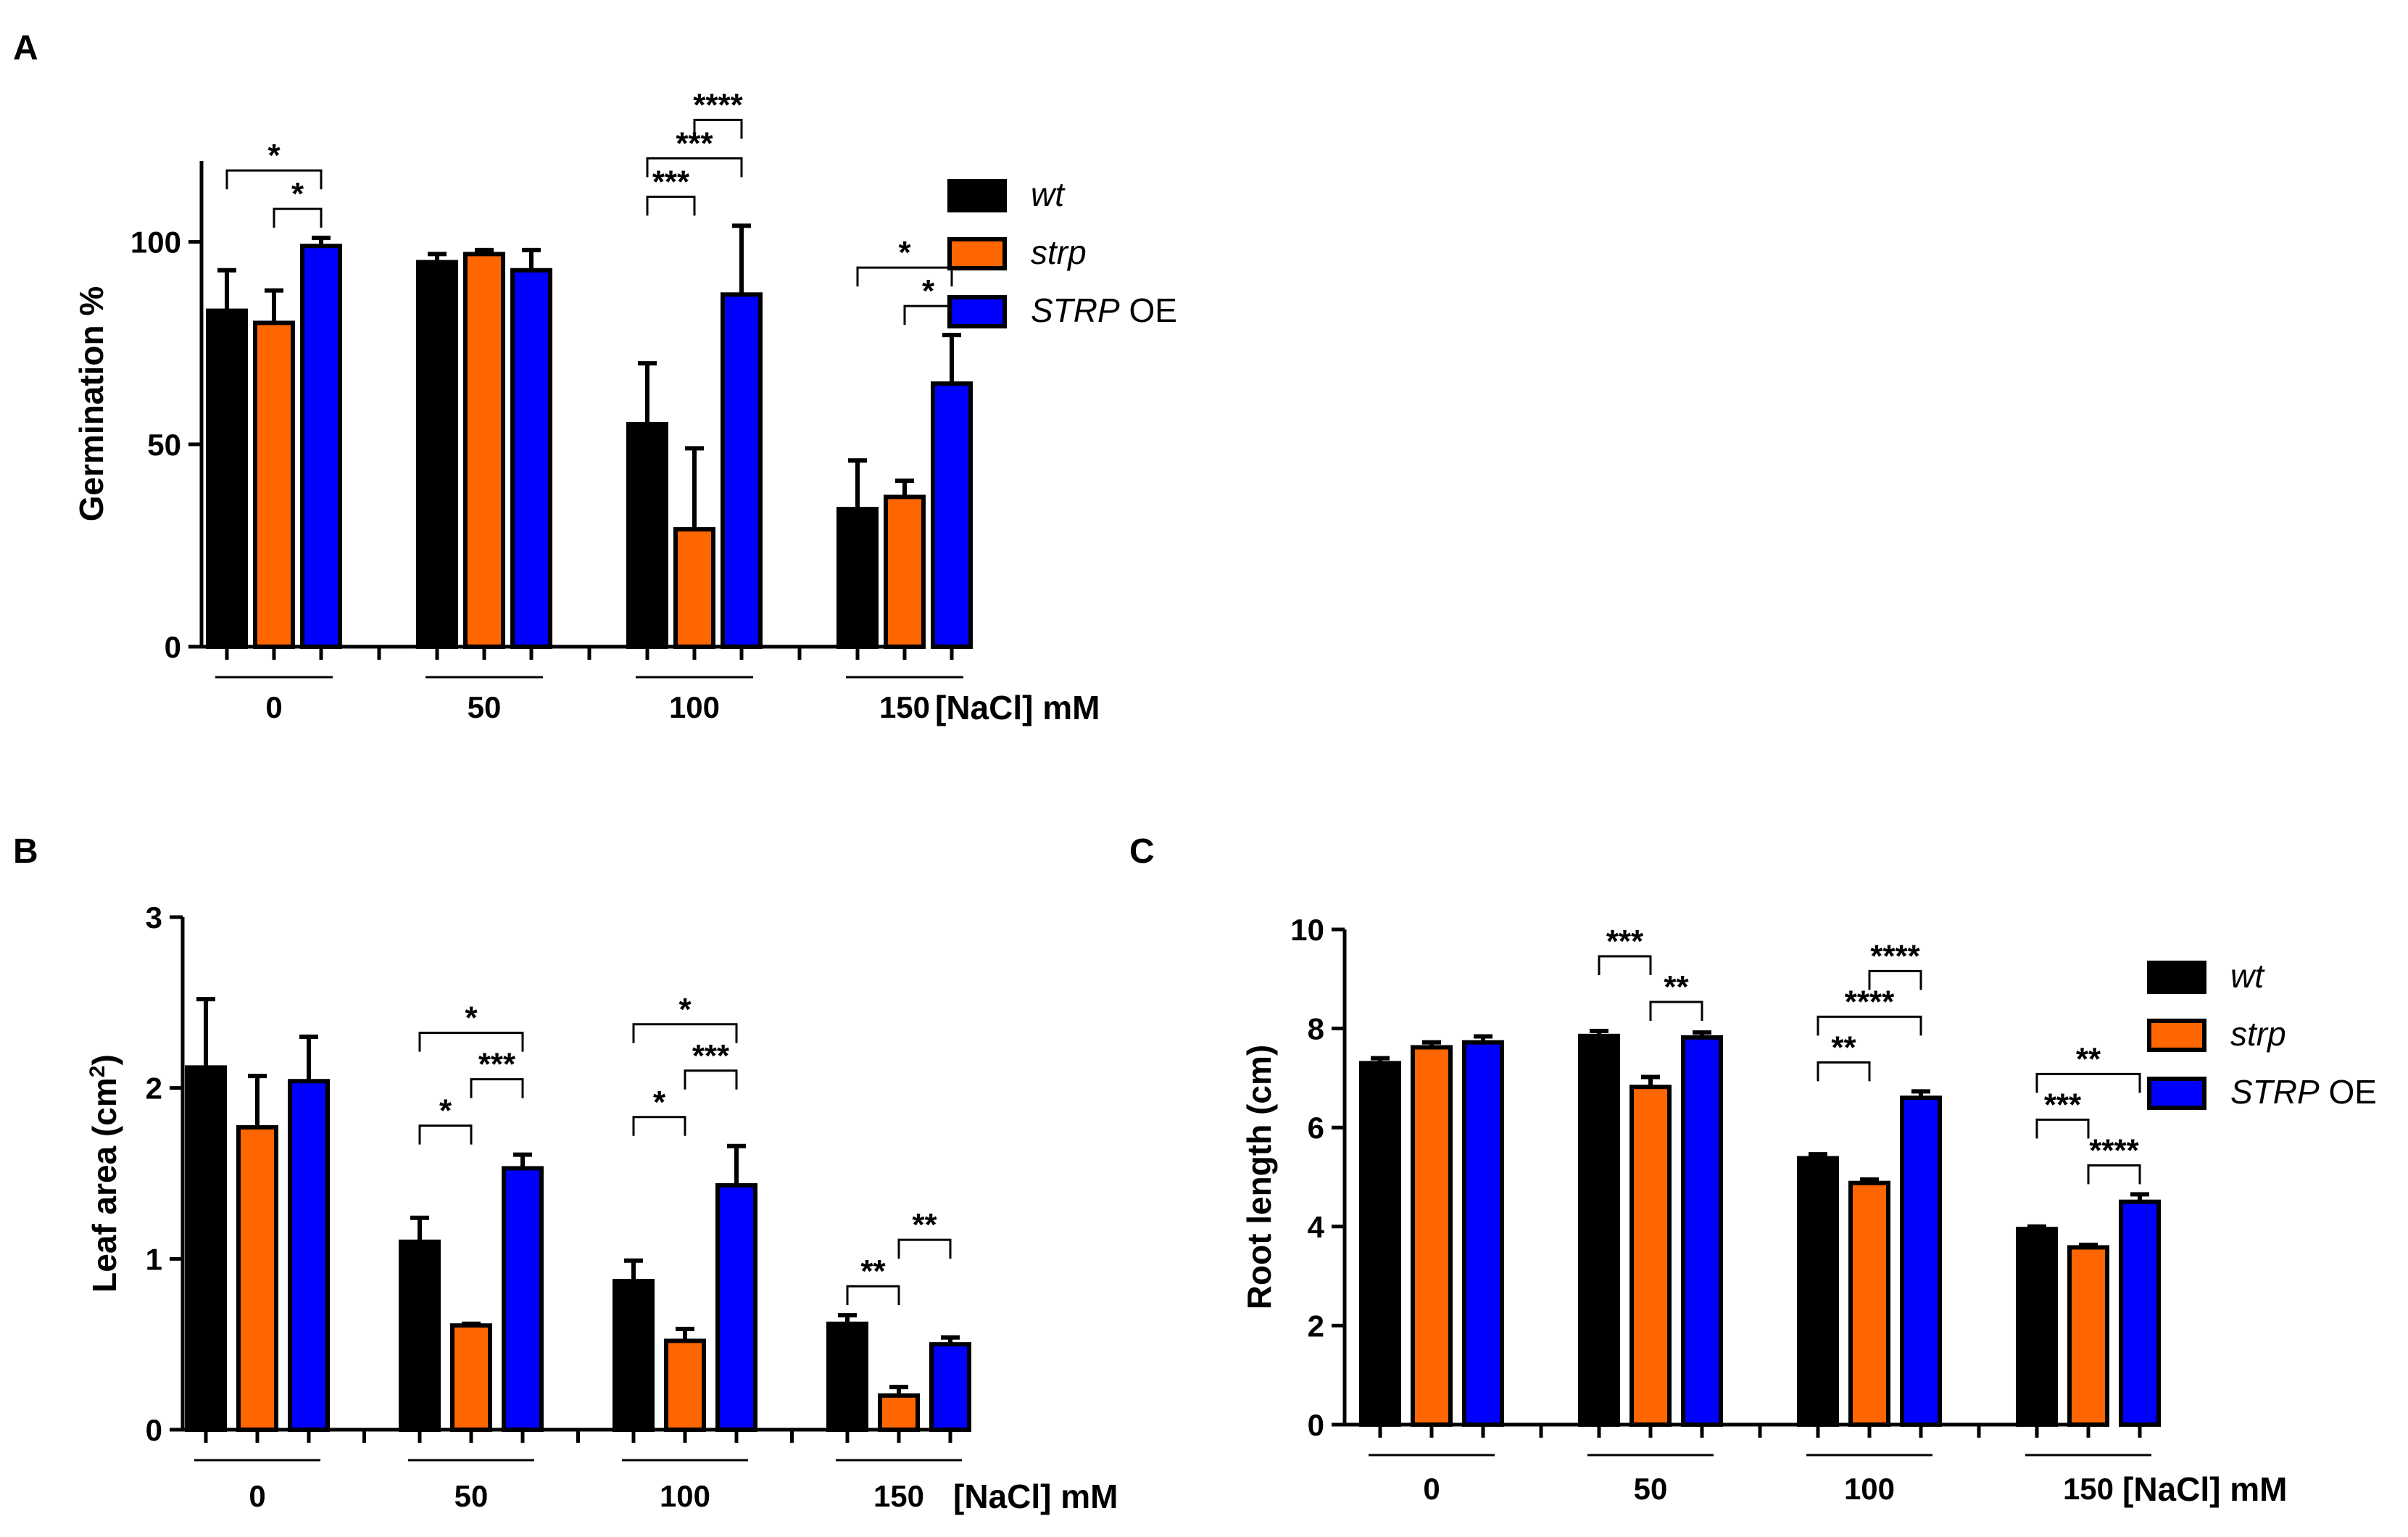 The height and width of the screenshot is (1537, 2408). I want to click on y-tick-label: 10, so click(1307, 930).